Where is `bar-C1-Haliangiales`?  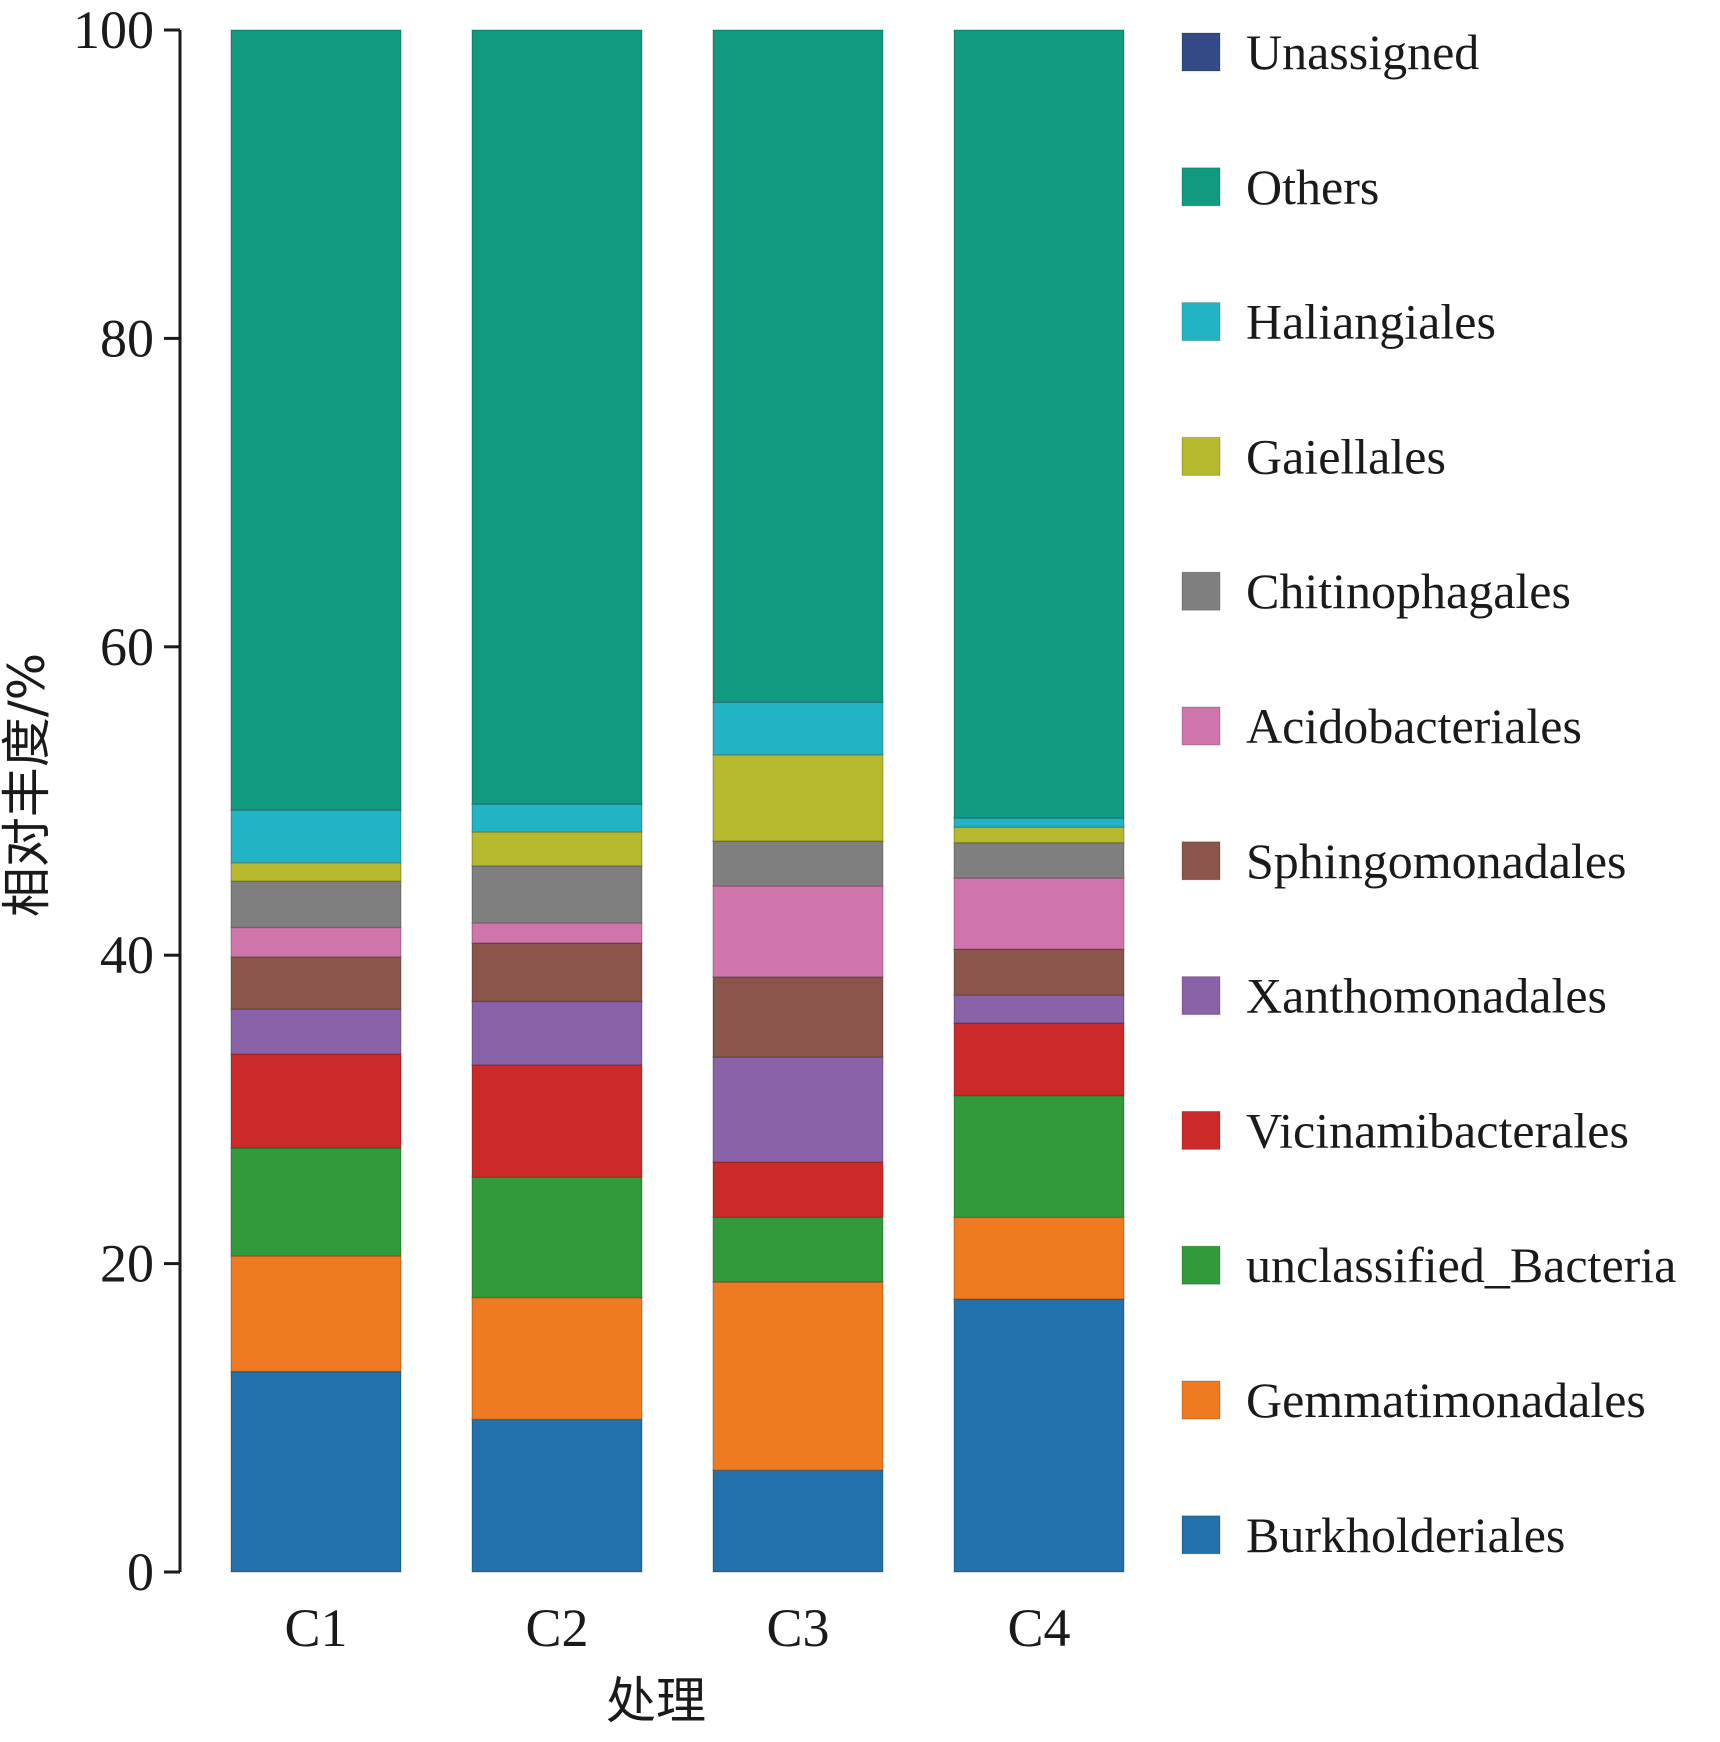
bar-C1-Haliangiales is located at coordinates (316, 836).